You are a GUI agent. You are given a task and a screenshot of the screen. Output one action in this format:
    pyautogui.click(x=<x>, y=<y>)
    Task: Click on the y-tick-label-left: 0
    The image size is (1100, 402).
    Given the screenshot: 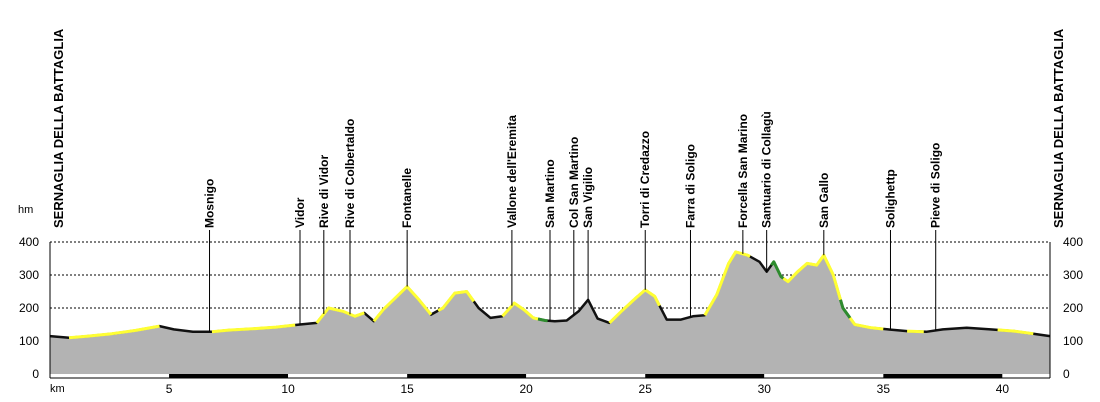 What is the action you would take?
    pyautogui.click(x=35, y=374)
    